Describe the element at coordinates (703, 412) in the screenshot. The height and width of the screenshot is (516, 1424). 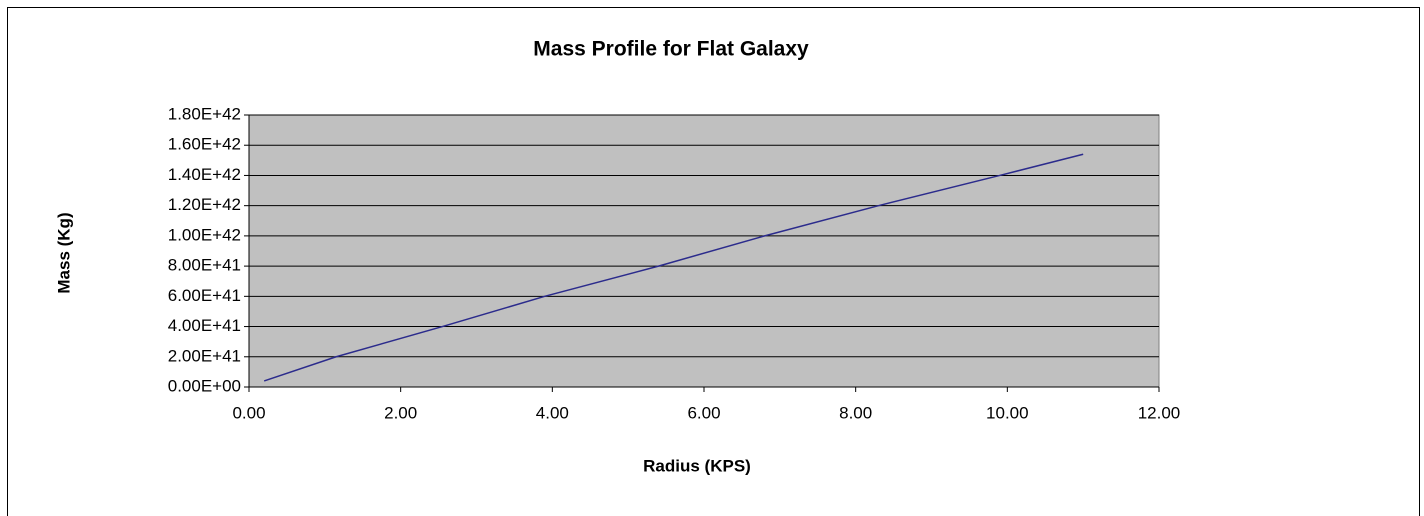
I see `x-tick-label: 6.00` at that location.